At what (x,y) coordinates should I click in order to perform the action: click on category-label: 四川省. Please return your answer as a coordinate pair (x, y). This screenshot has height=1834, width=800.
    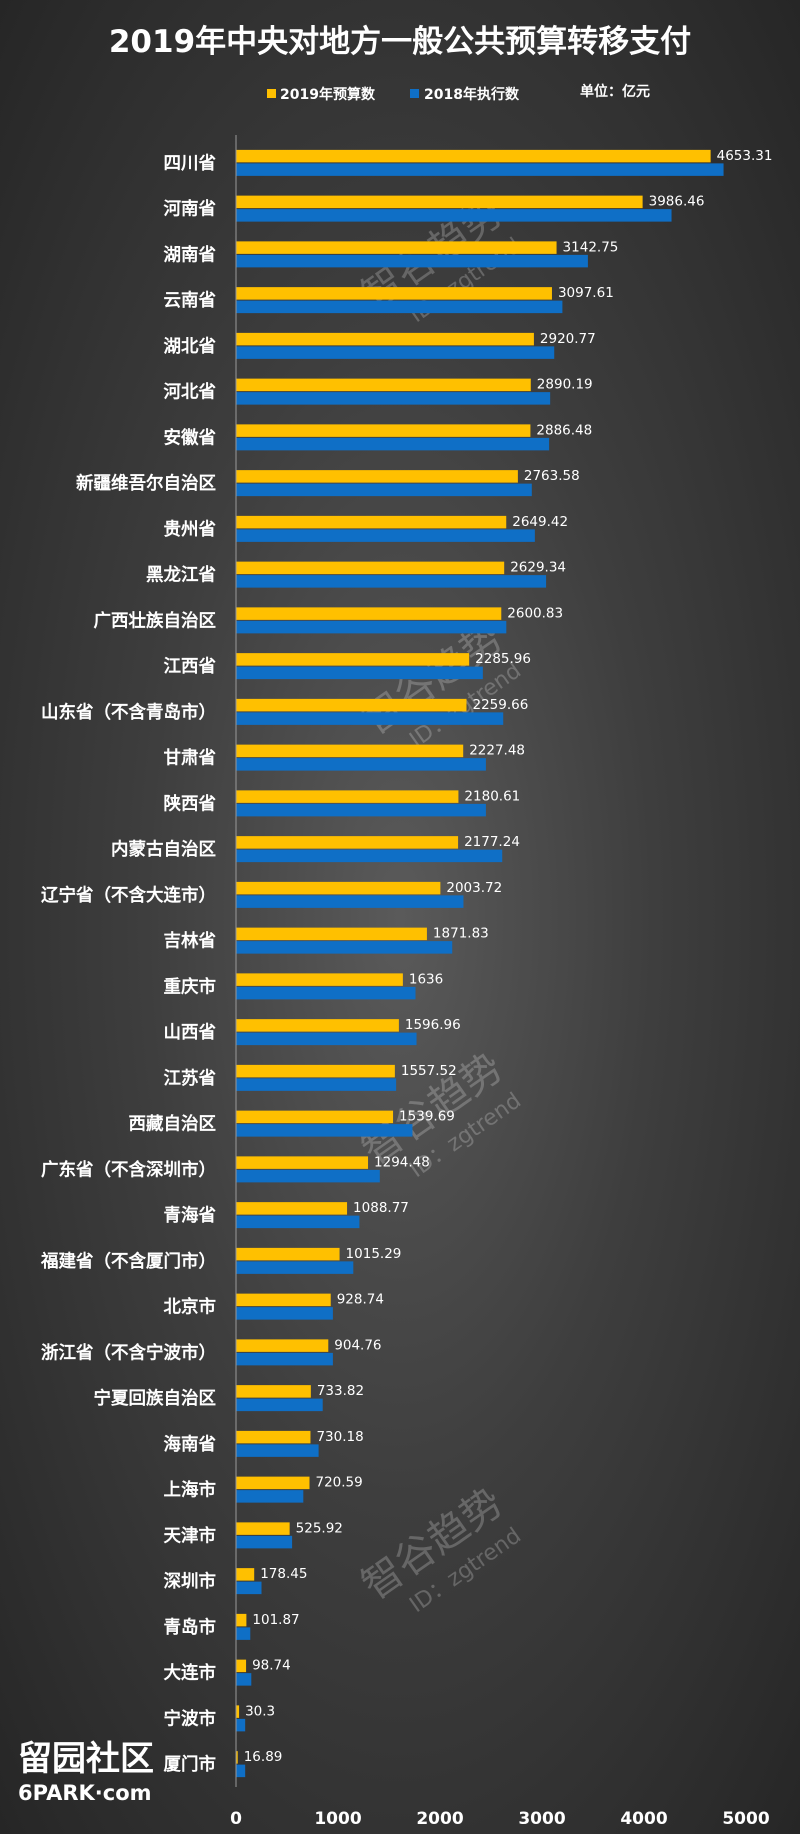
    Looking at the image, I should click on (190, 163).